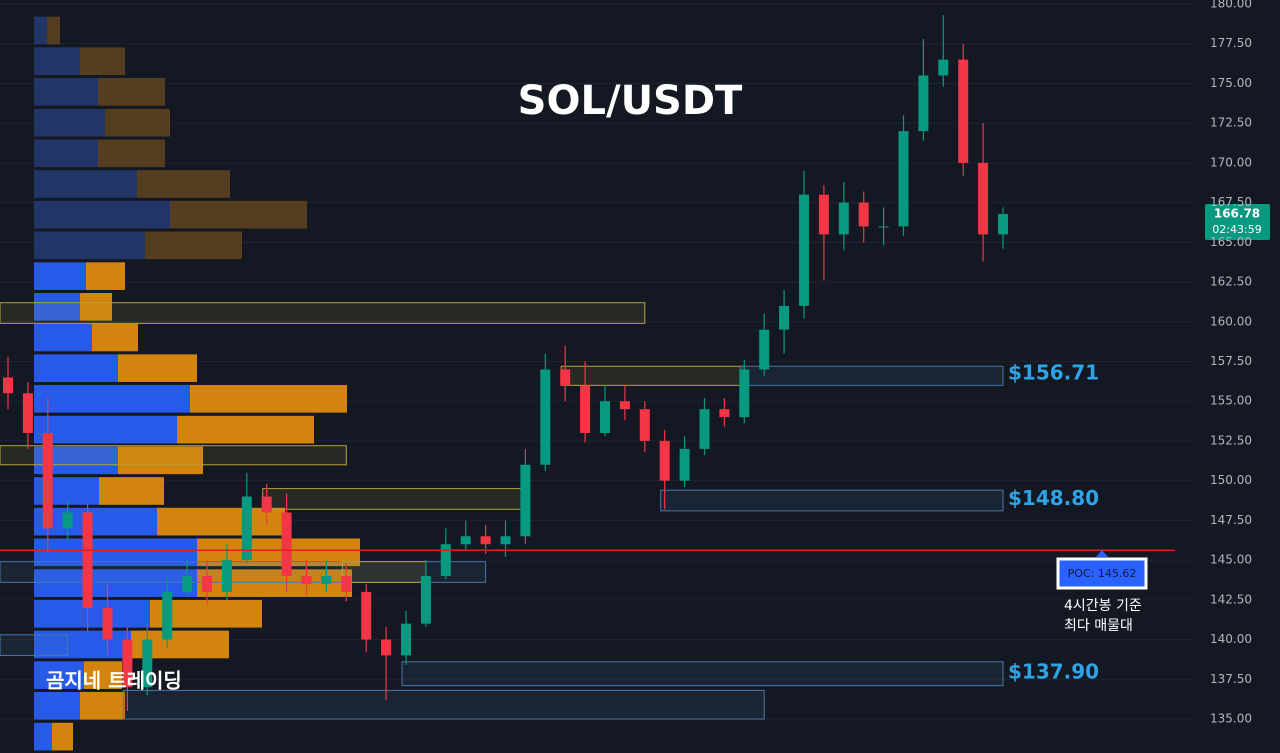 This screenshot has width=1280, height=753. What do you see at coordinates (1231, 83) in the screenshot?
I see `y-tick-label: 175.00` at bounding box center [1231, 83].